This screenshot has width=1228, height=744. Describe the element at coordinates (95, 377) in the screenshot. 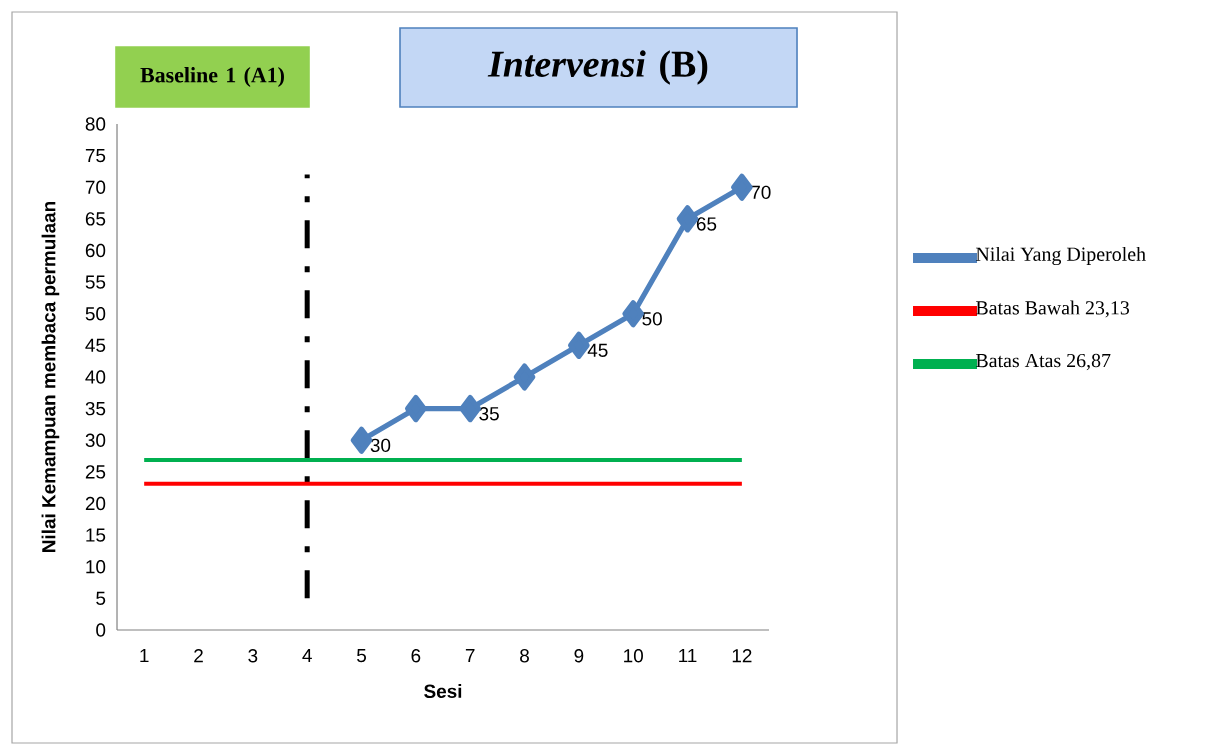

I see `y-tick-label: 40` at that location.